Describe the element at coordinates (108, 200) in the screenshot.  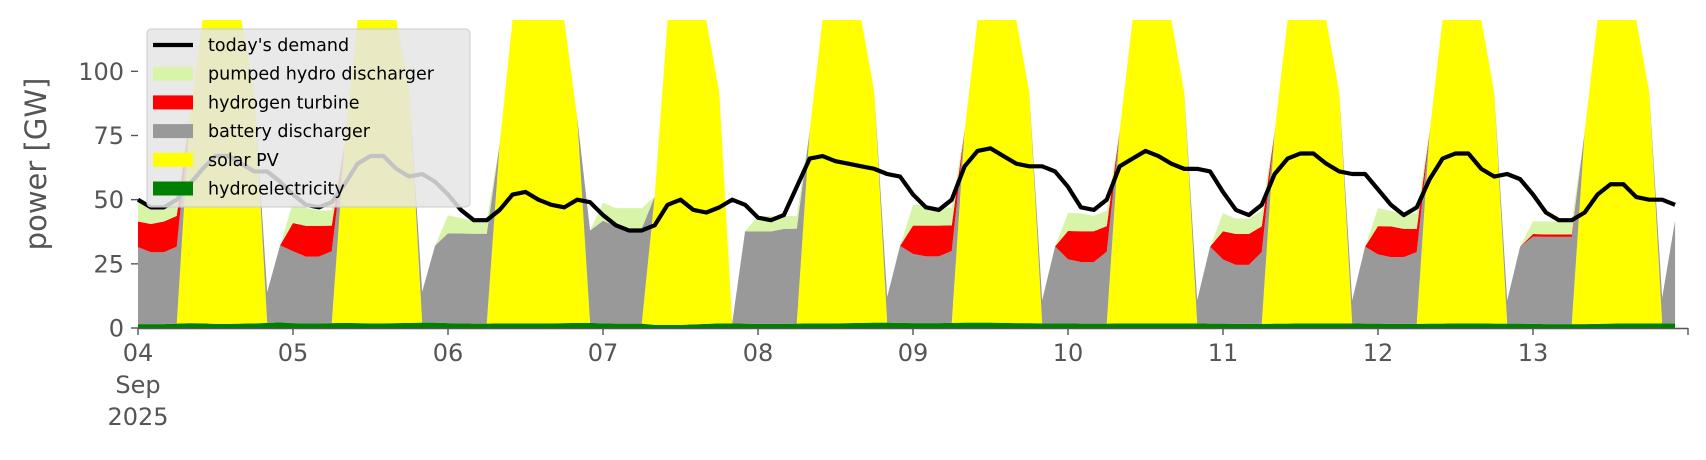
I see `y-tick-label-50: 50` at that location.